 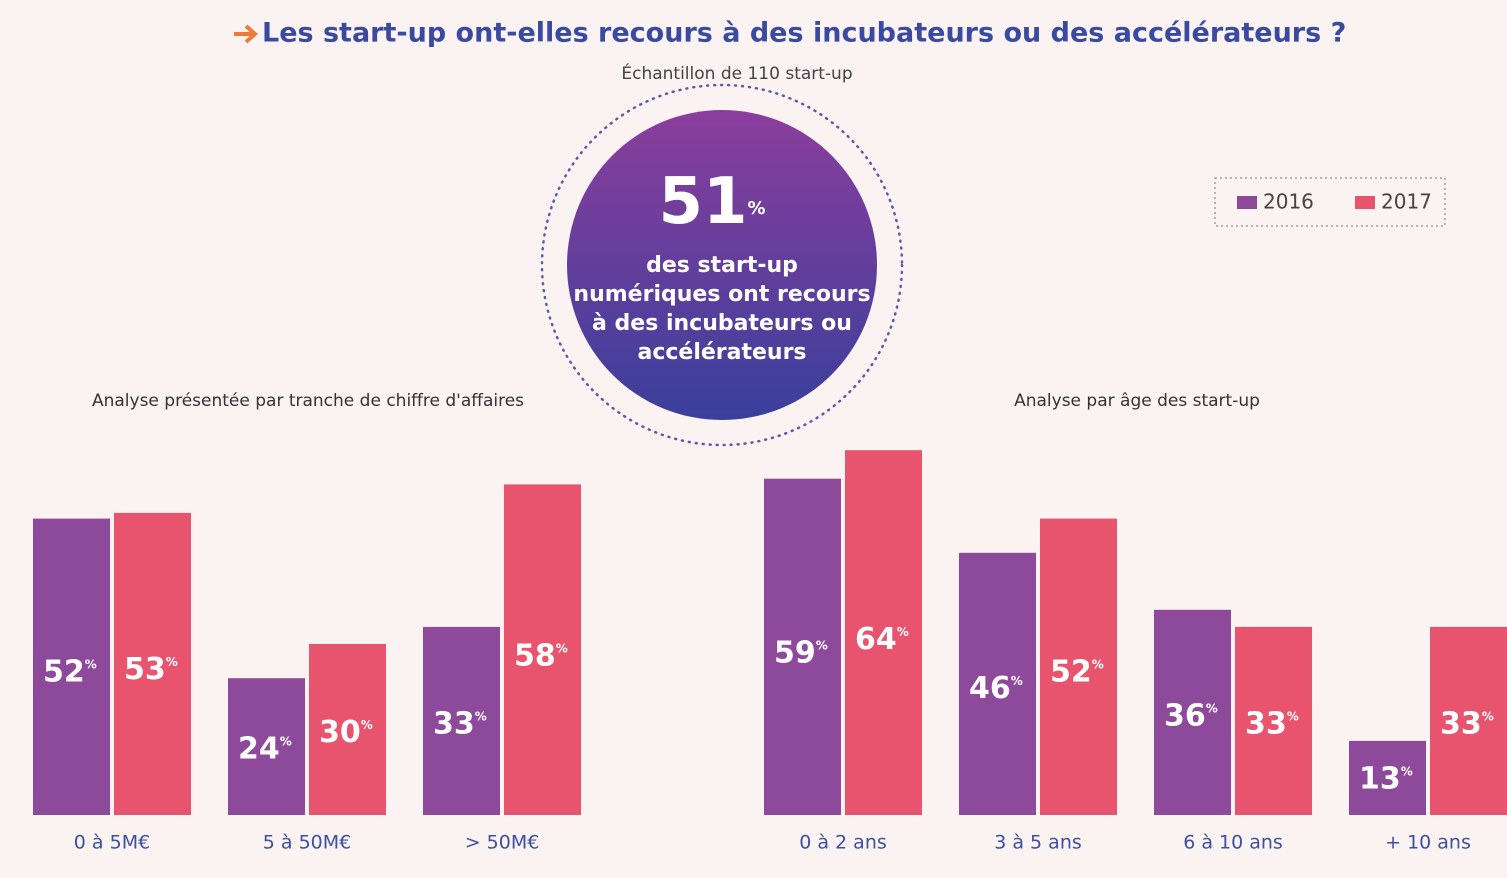 I want to click on category-label: + 10 ans, so click(x=1428, y=843).